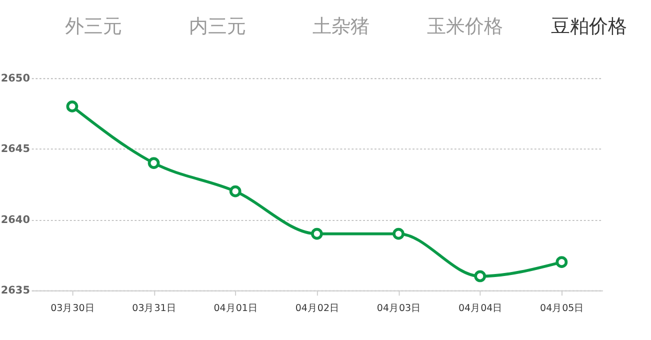 This screenshot has width=651, height=340. I want to click on y-tick-label: 2645, so click(15, 149).